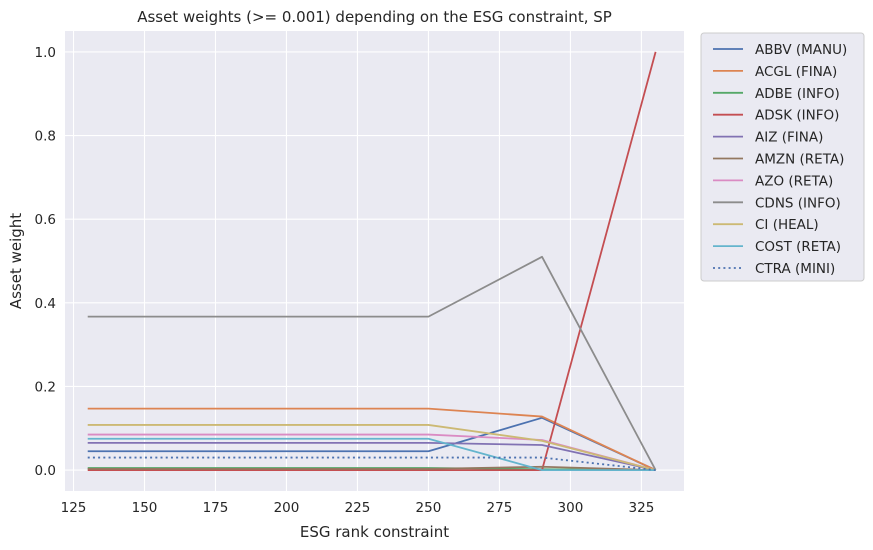 The width and height of the screenshot is (873, 550). Describe the element at coordinates (74, 508) in the screenshot. I see `x-tick-label: 125` at that location.